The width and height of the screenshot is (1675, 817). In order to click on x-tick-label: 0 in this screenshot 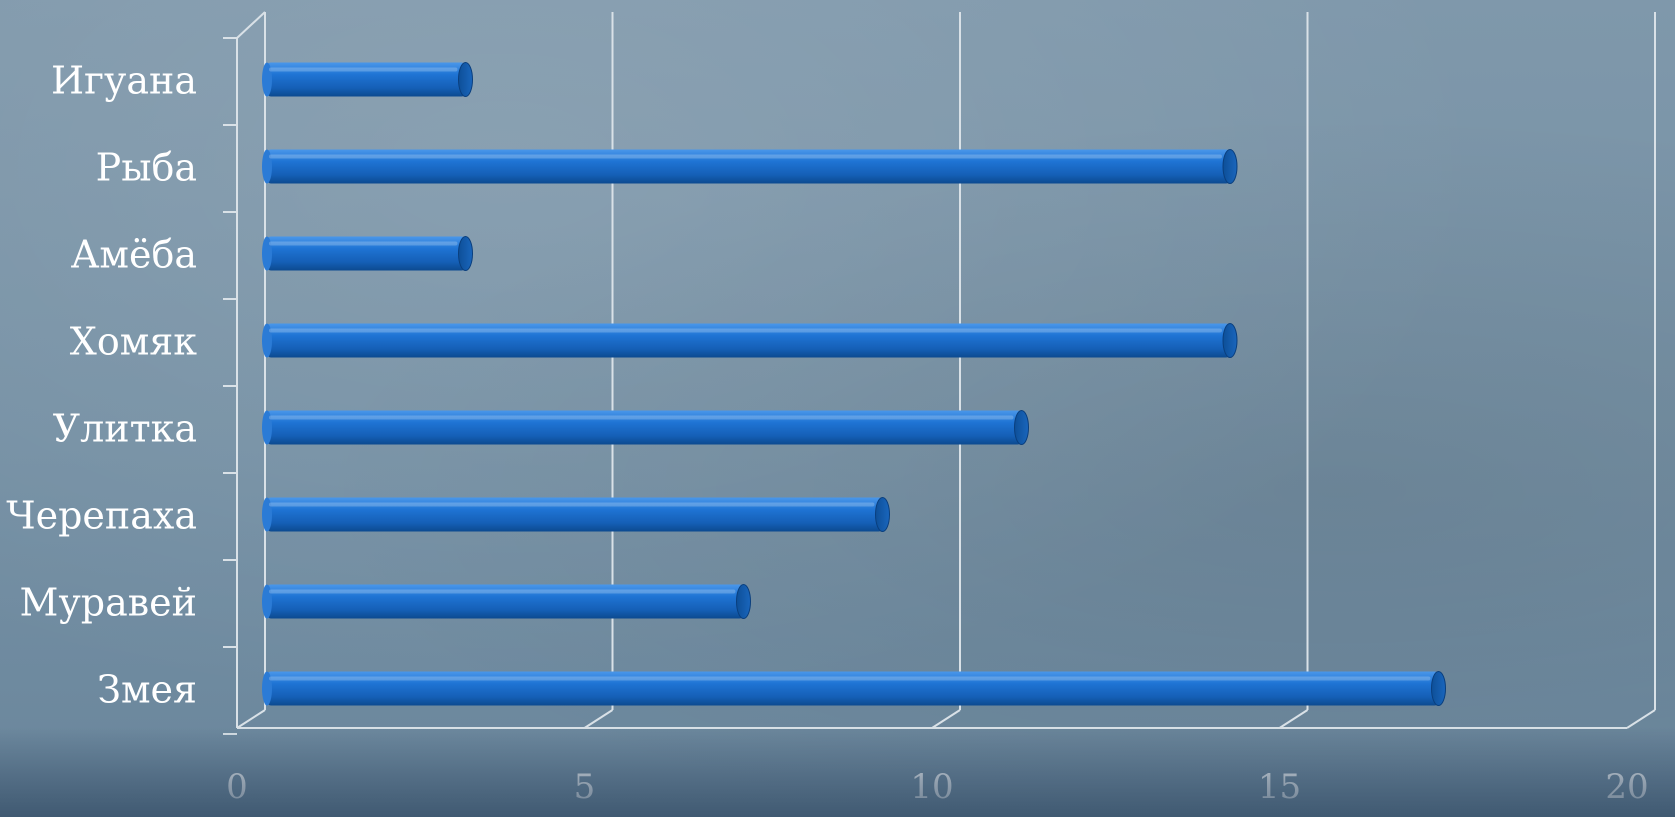, I will do `click(237, 787)`.